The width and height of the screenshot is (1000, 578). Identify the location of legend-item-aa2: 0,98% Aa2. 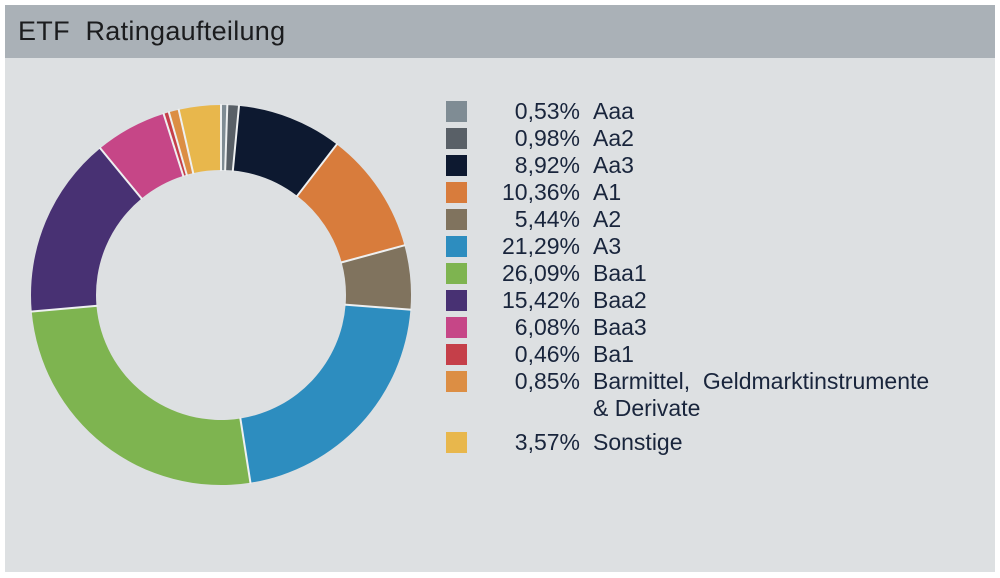
(687, 138).